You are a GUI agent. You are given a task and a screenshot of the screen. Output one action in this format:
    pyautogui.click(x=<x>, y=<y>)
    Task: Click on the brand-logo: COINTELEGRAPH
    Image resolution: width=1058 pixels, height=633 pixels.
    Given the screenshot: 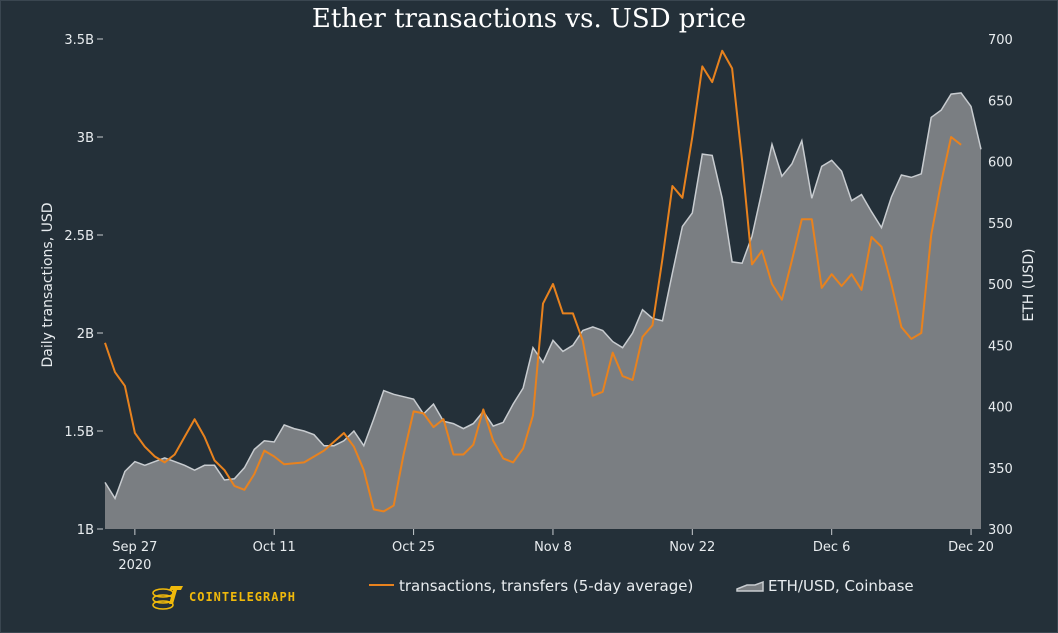 What is the action you would take?
    pyautogui.click(x=223, y=597)
    